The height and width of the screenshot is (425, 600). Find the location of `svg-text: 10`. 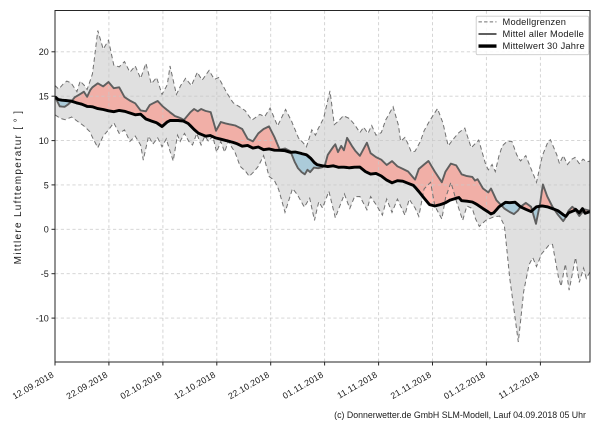

svg-text: 10 is located at coordinates (44, 141).